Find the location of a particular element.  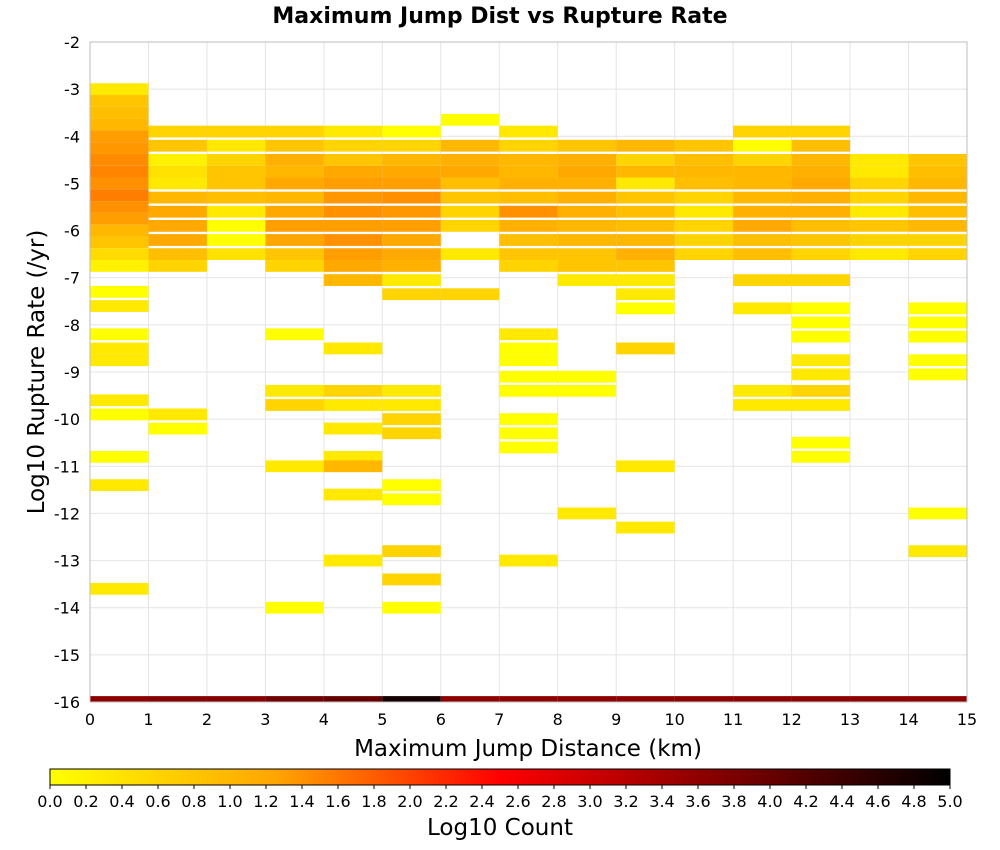

colorbar-tick-label: 2.2 is located at coordinates (445, 801).